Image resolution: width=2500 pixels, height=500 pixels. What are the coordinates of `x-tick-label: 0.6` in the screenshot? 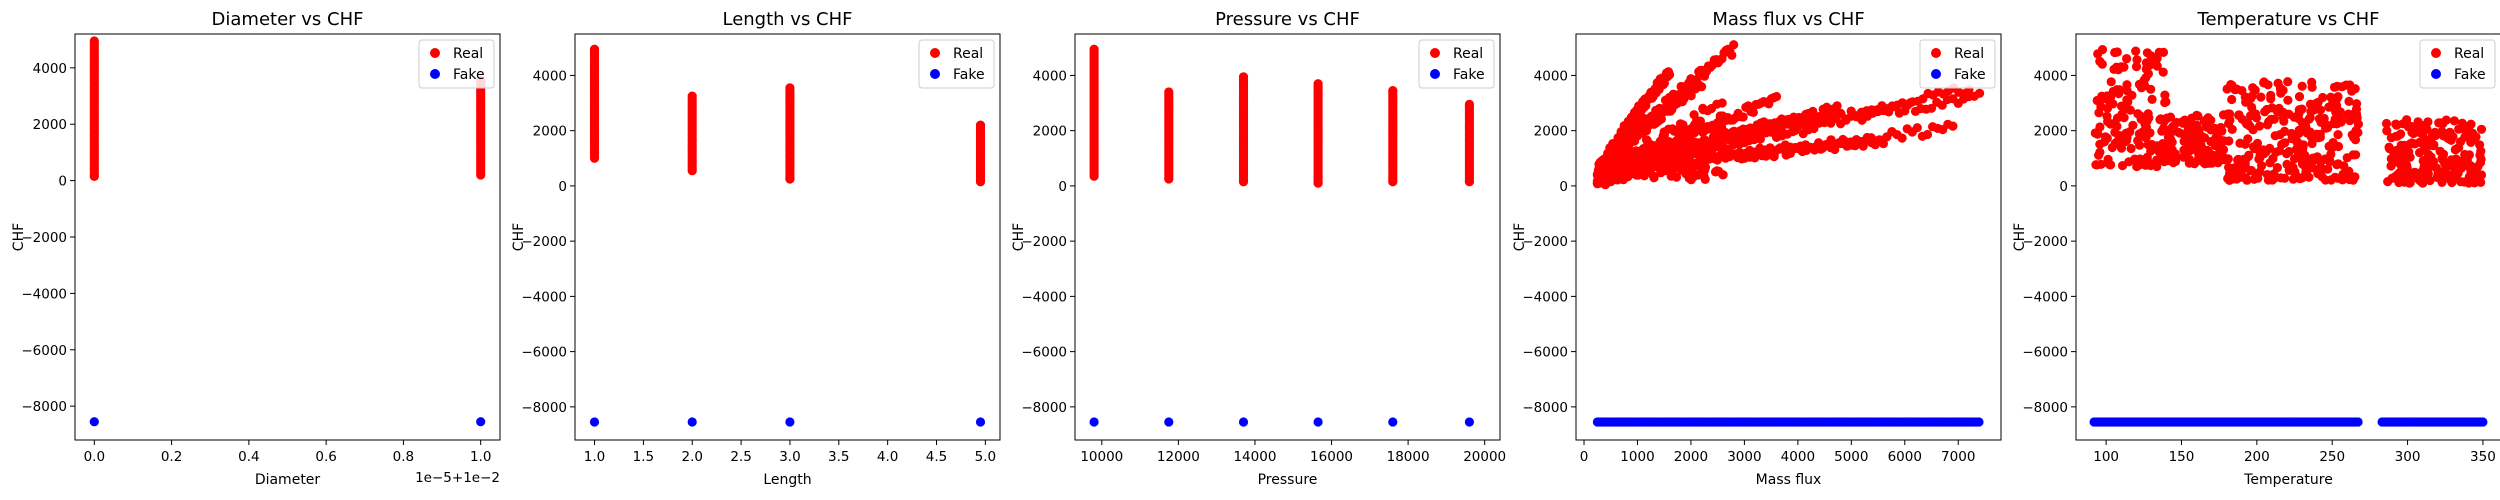 It's located at (325, 457).